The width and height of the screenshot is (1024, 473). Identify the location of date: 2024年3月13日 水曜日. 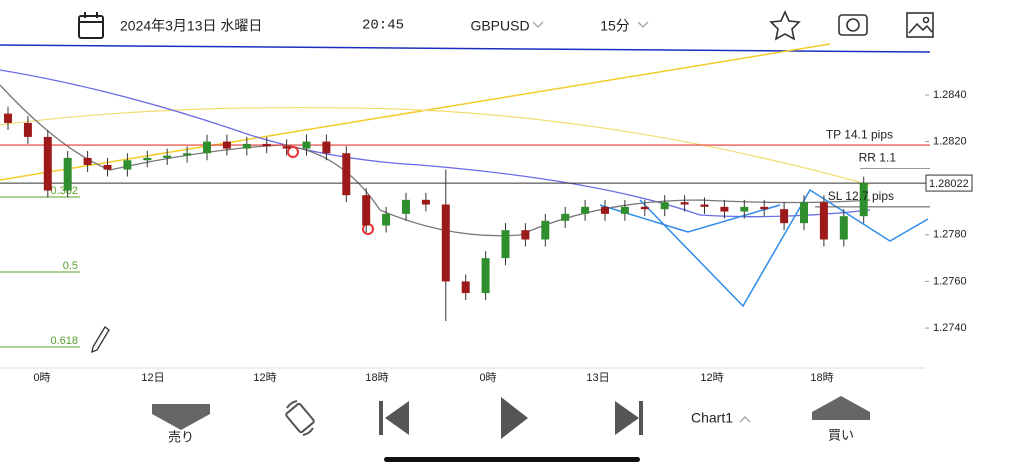
(191, 26).